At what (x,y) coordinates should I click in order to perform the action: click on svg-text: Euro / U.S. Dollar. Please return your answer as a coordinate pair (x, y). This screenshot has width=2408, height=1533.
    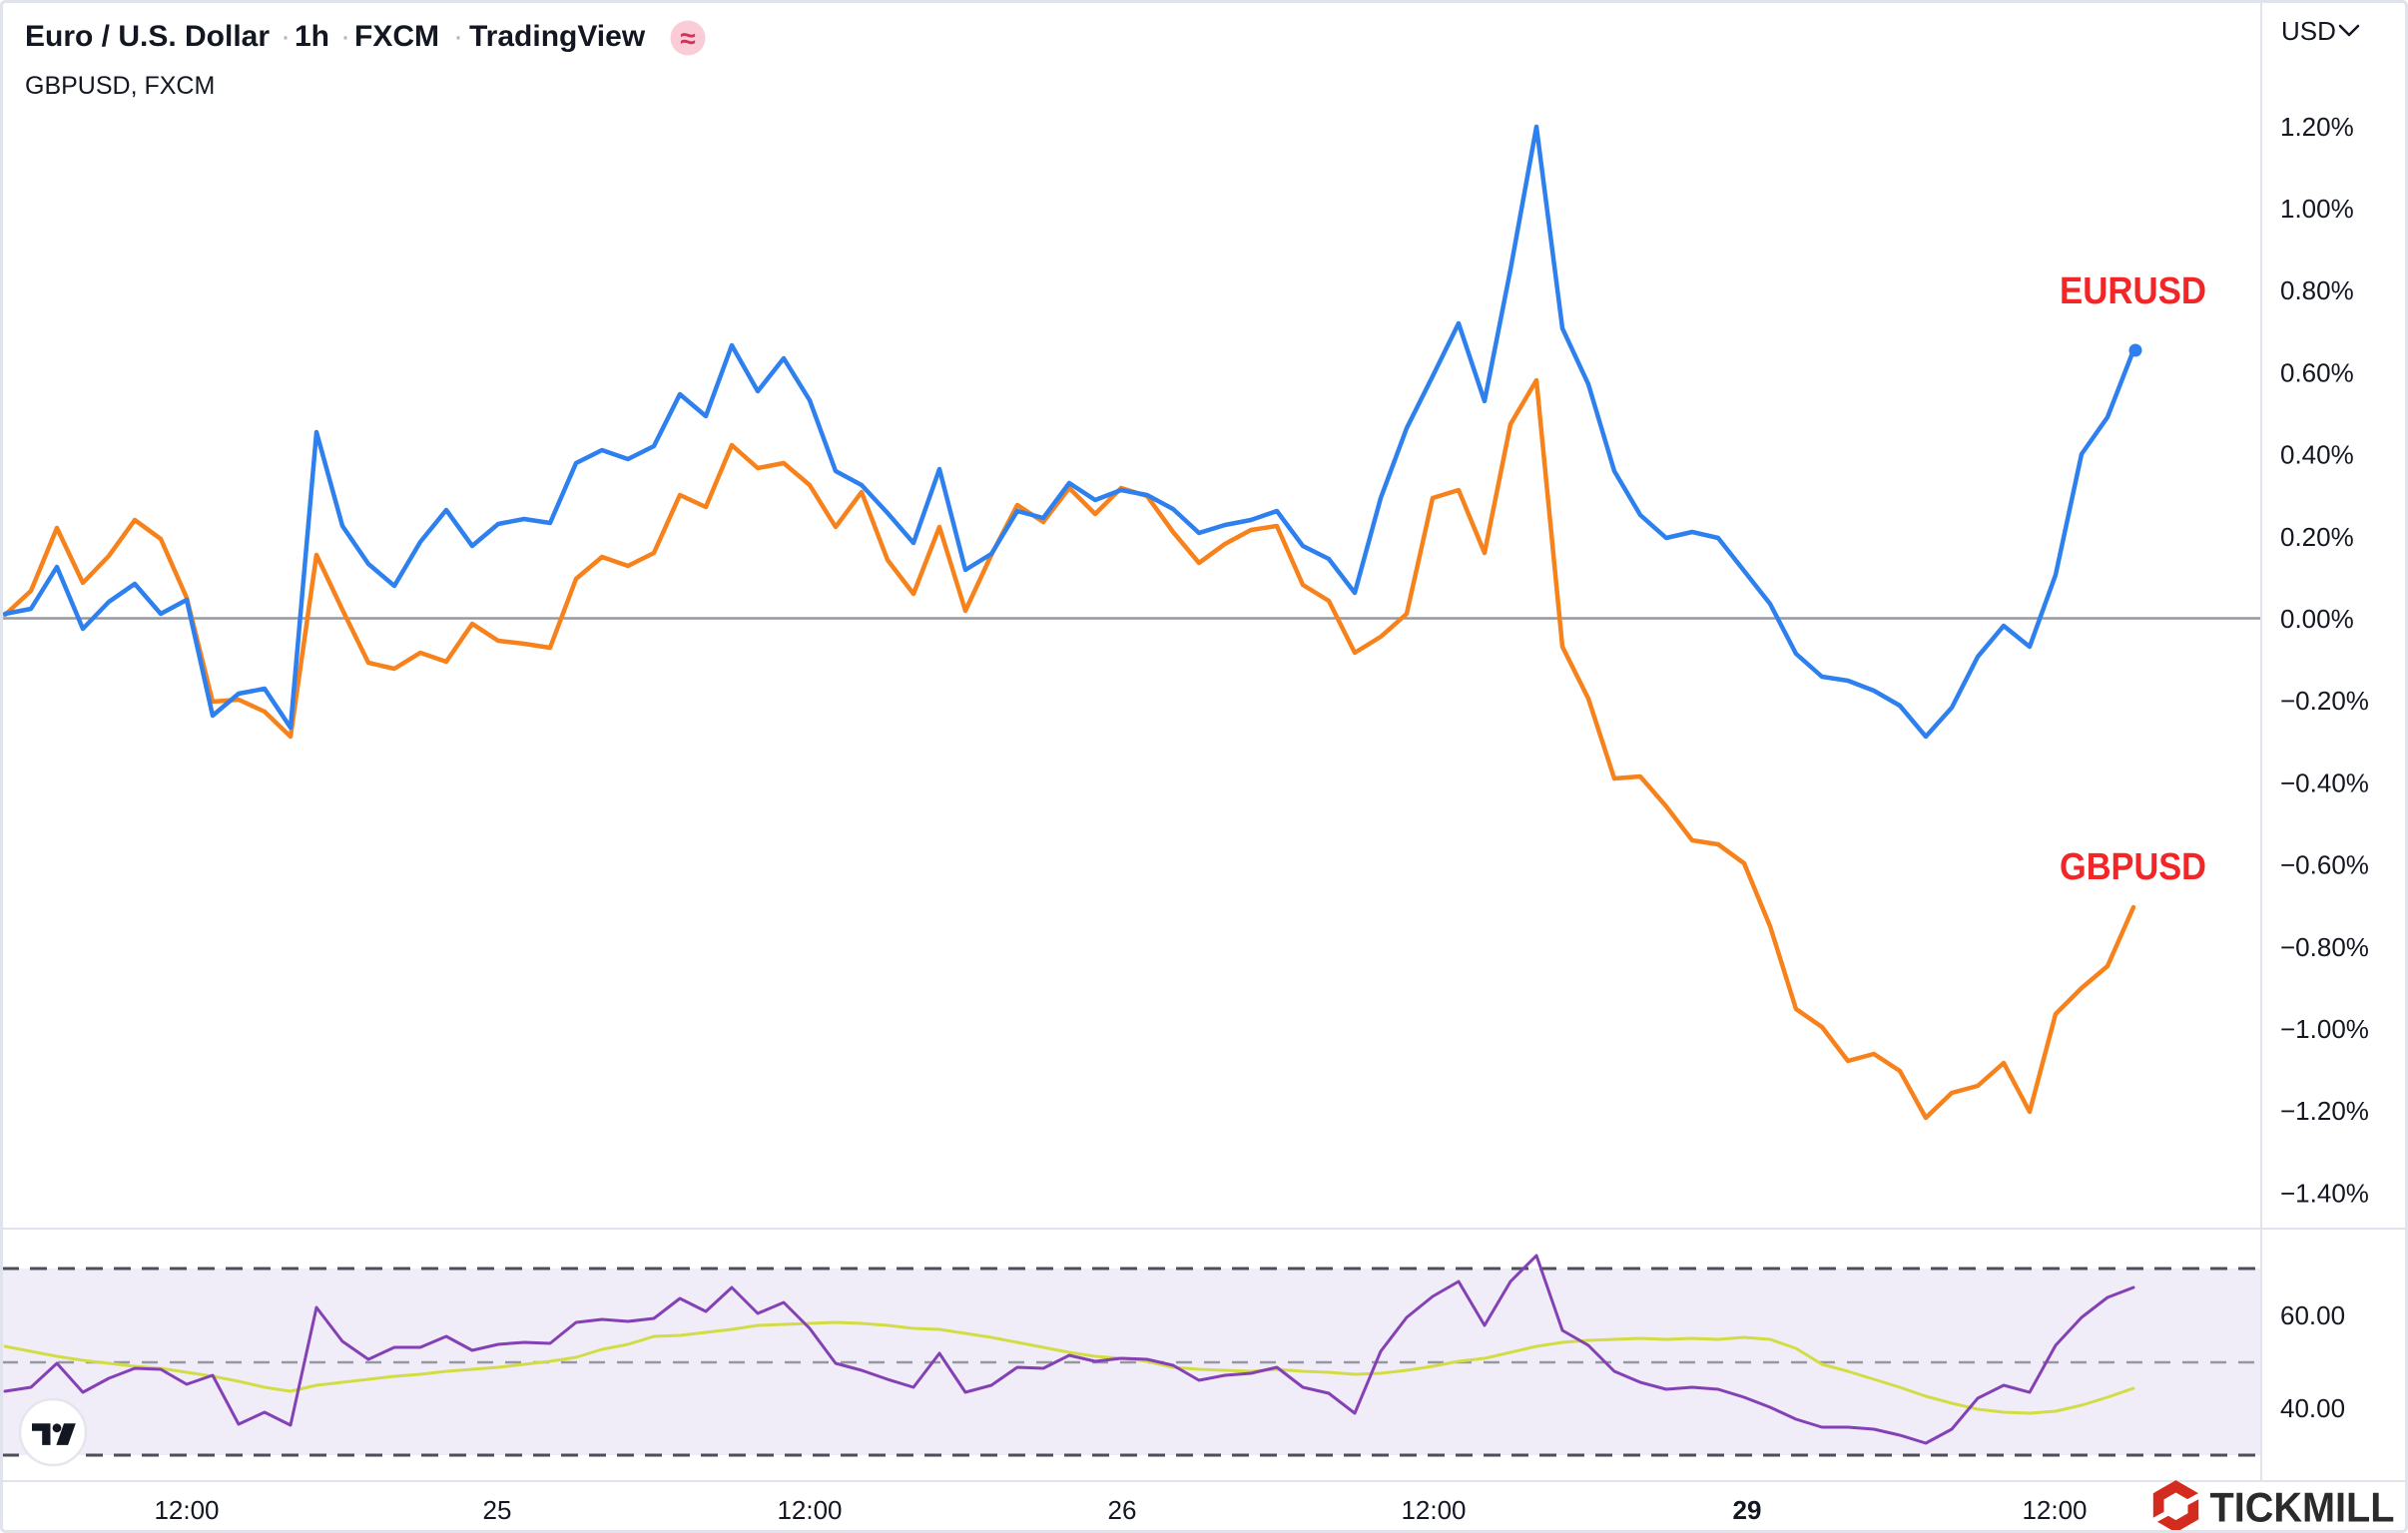
    Looking at the image, I should click on (147, 36).